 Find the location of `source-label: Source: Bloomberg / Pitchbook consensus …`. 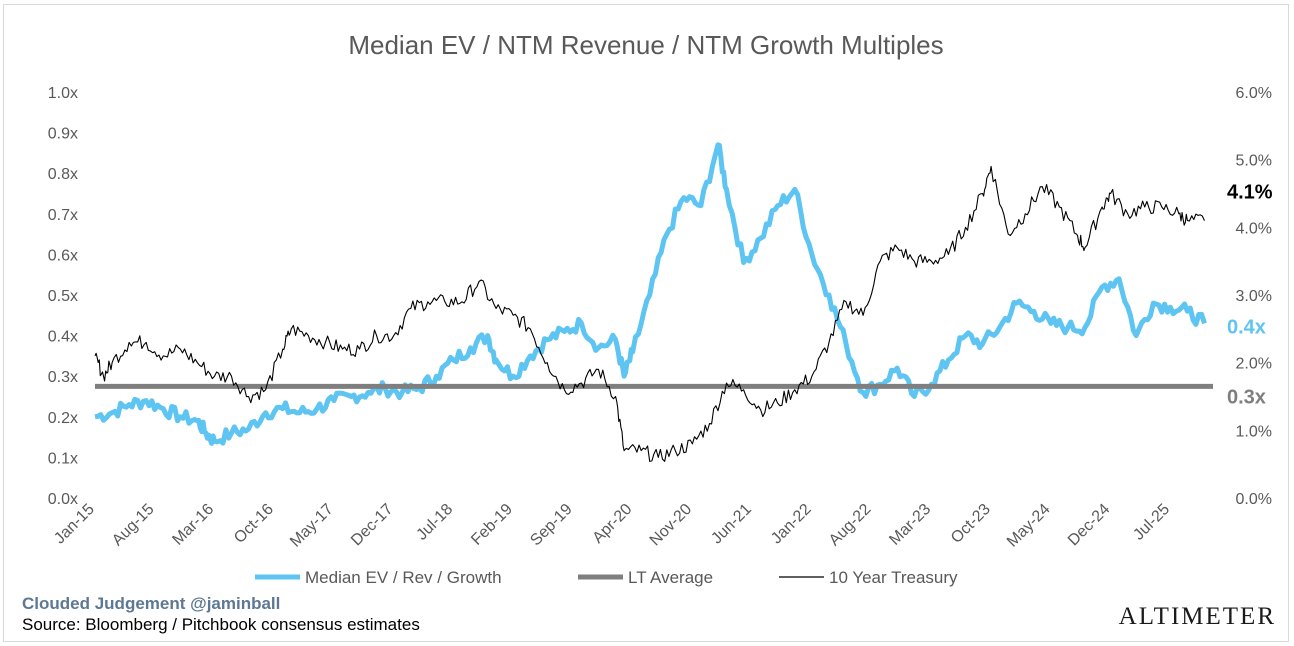

source-label: Source: Bloomberg / Pitchbook consensus … is located at coordinates (221, 624).